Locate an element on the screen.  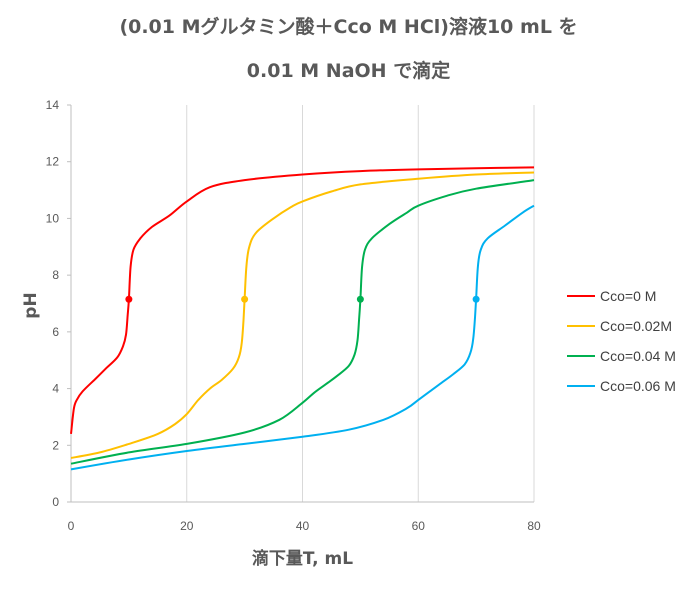
y-tick-label: 0 is located at coordinates (55, 502).